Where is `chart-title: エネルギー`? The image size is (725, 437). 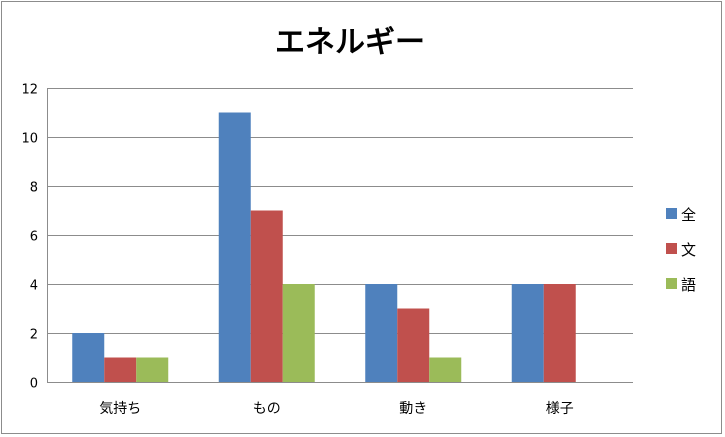 chart-title: エネルギー is located at coordinates (350, 42).